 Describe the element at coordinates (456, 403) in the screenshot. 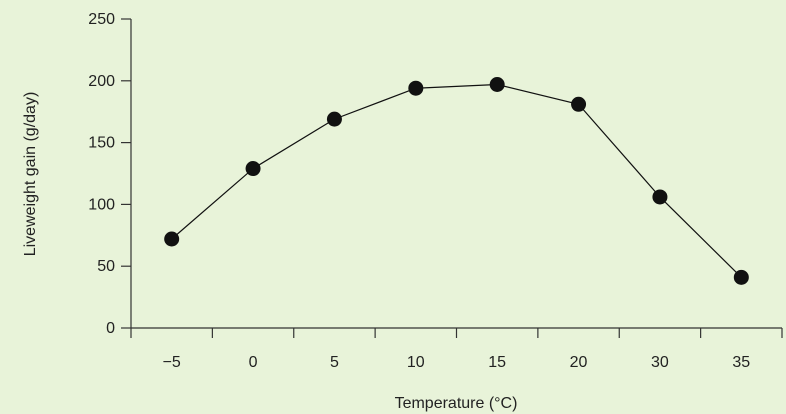

I see `x-axis-title: Temperature (°C)` at that location.